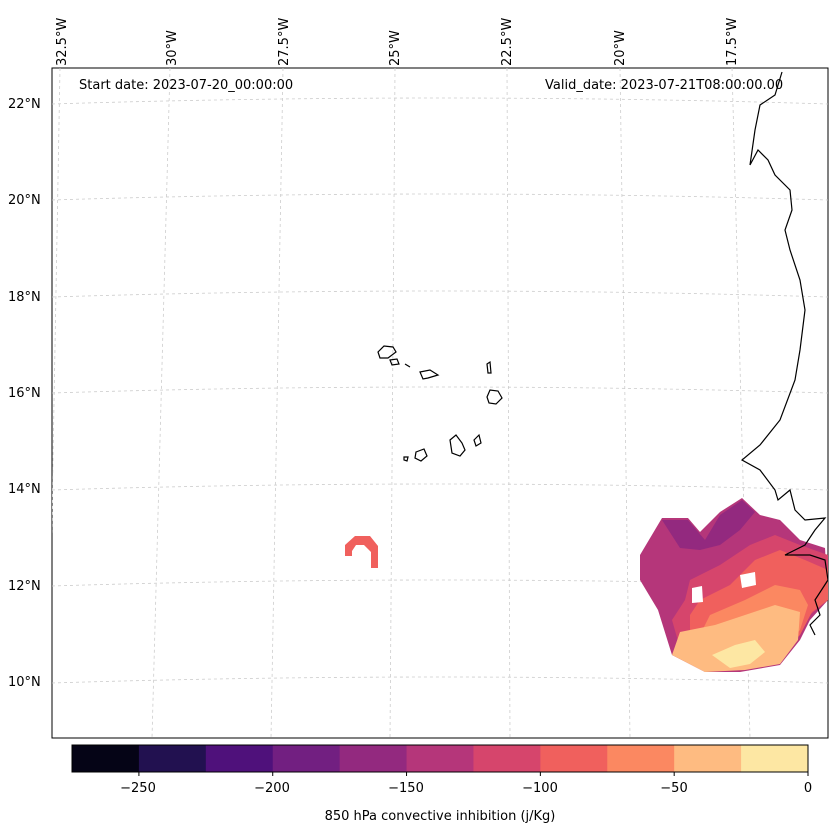  What do you see at coordinates (24, 104) in the screenshot?
I see `lat-label: 22°N` at bounding box center [24, 104].